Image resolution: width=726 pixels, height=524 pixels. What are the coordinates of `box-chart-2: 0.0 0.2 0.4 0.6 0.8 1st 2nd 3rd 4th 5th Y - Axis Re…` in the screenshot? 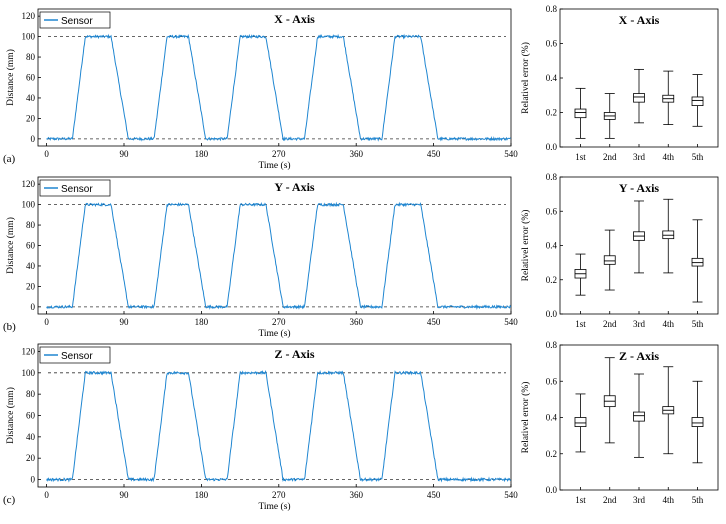 It's located at (619, 250).